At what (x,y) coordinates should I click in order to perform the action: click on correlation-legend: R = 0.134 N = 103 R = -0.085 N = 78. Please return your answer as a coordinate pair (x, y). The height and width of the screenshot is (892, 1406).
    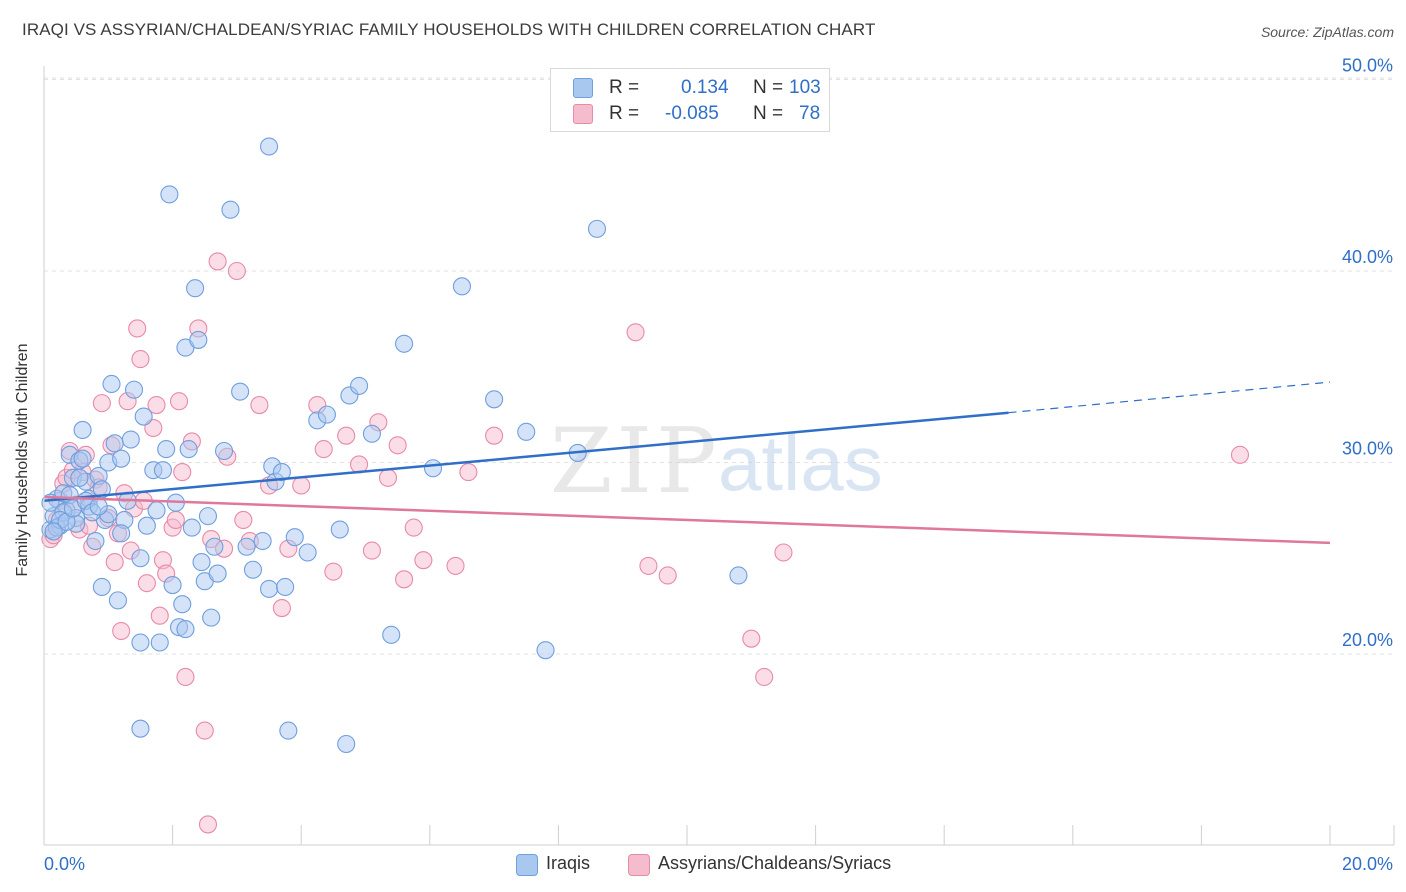
    Looking at the image, I should click on (690, 100).